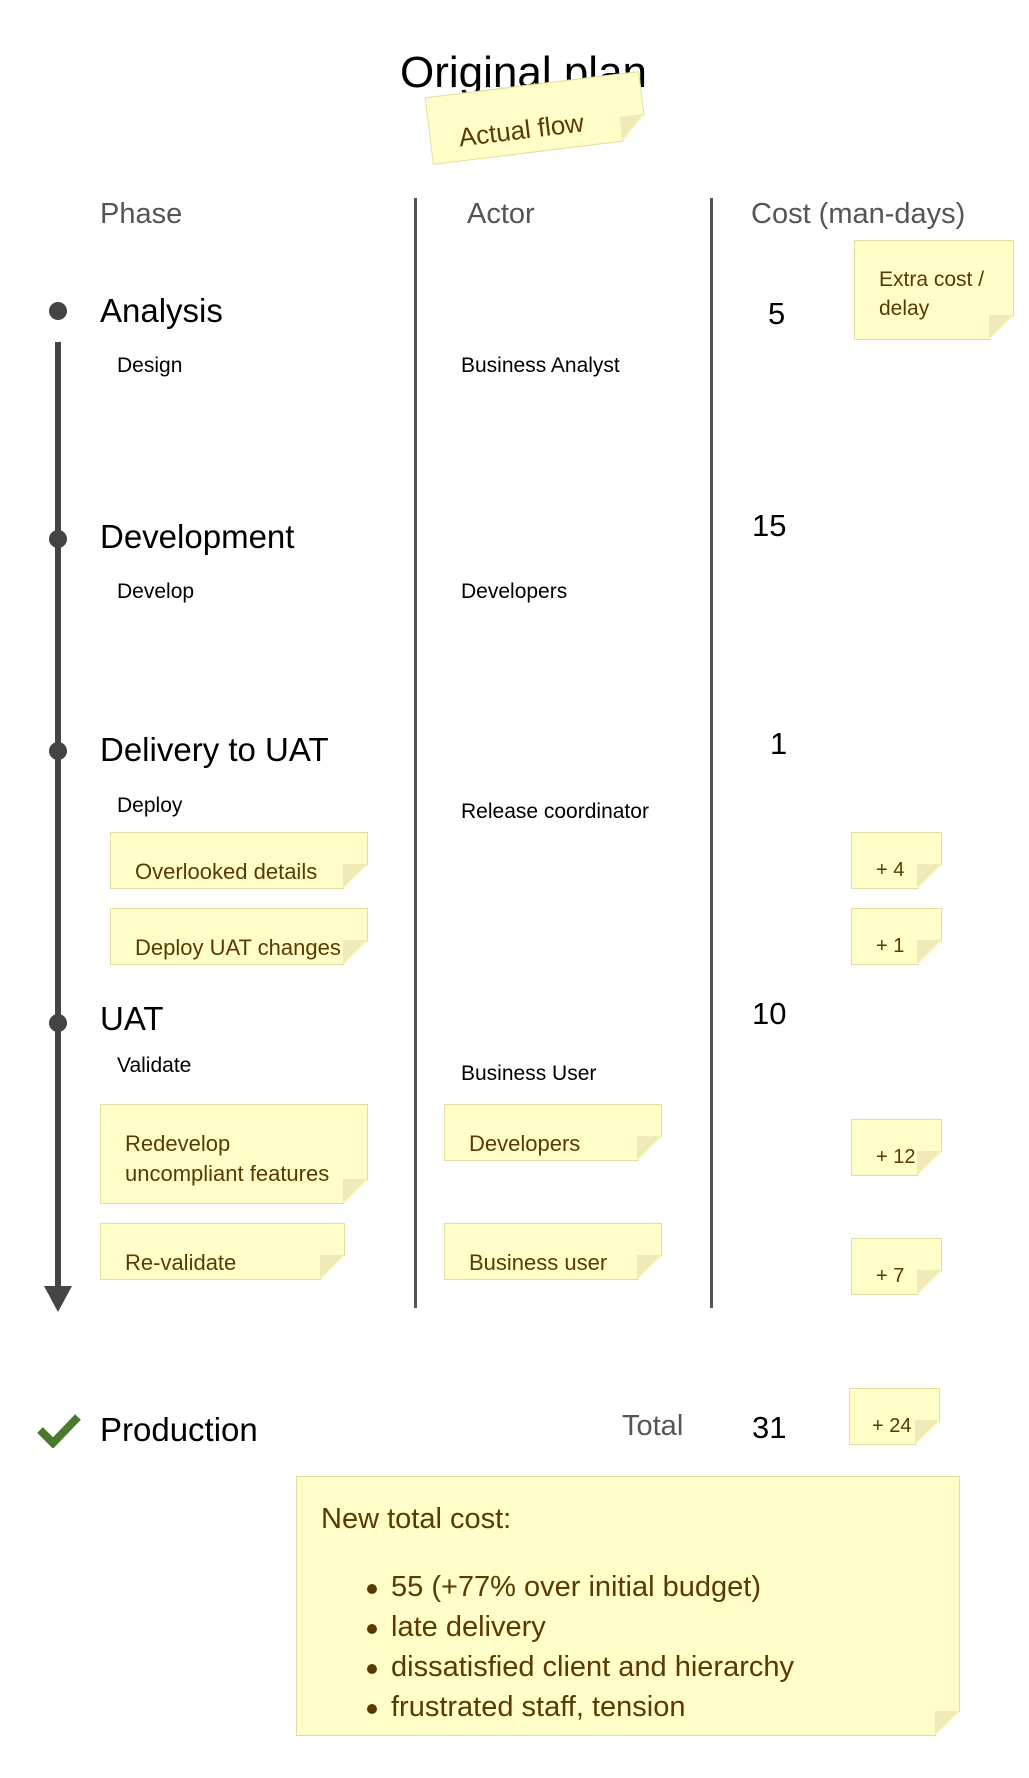 The height and width of the screenshot is (1778, 1029). I want to click on extra-actor-label: Business user, so click(538, 1262).